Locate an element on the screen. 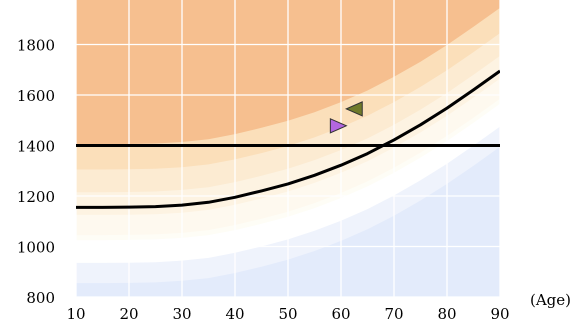 This screenshot has height=323, width=584. y-tick-label: 2000 is located at coordinates (36, 2).